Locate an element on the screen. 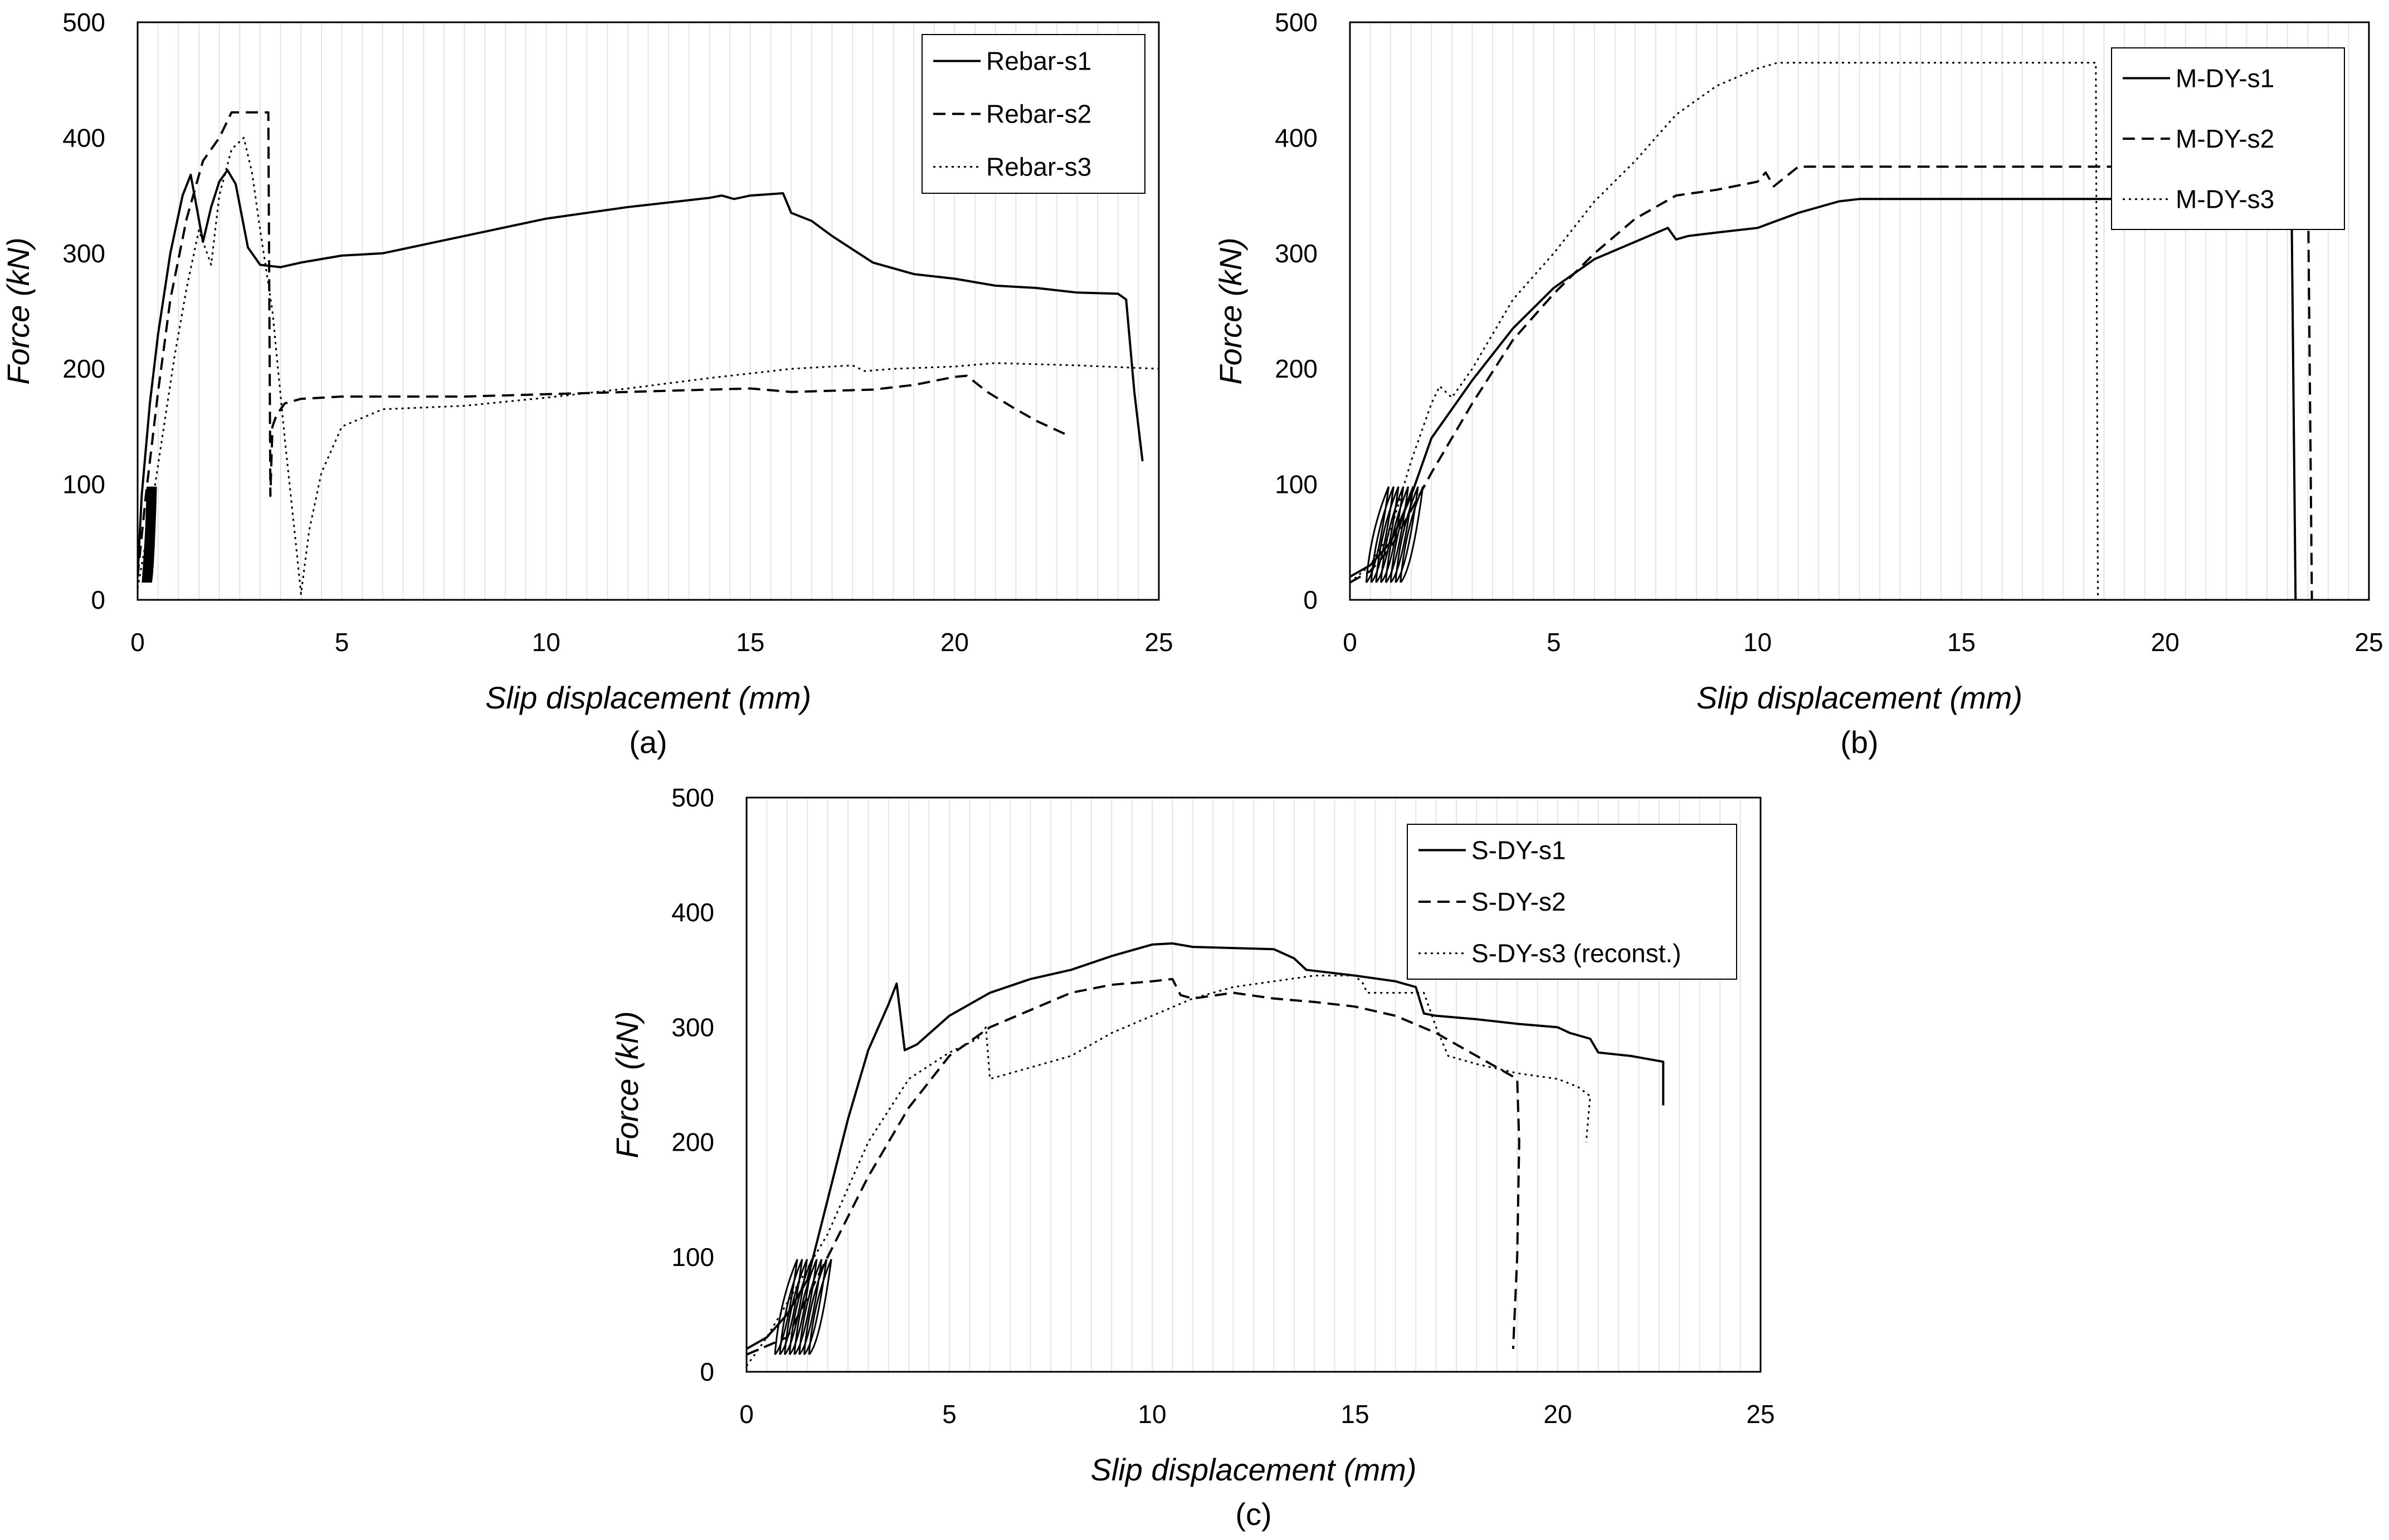 Image resolution: width=2389 pixels, height=1540 pixels. series-line-rebar-s3 is located at coordinates (648, 365).